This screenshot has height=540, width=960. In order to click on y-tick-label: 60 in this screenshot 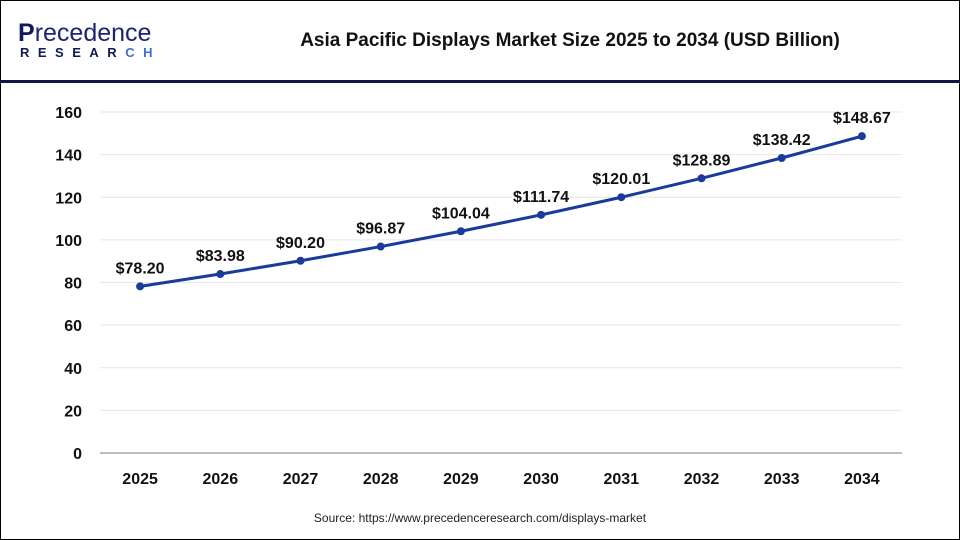, I will do `click(73, 326)`.